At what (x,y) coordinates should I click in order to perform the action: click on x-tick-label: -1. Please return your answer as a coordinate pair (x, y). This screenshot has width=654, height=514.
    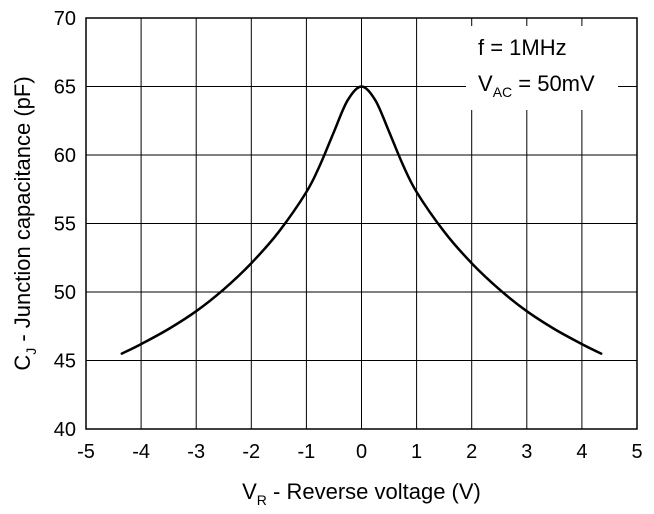
    Looking at the image, I should click on (307, 452).